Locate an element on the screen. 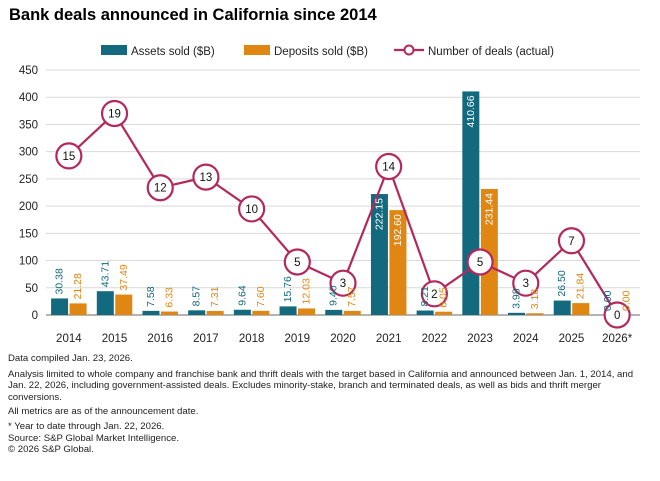 The width and height of the screenshot is (660, 481). legend-assets-swatch is located at coordinates (114, 50).